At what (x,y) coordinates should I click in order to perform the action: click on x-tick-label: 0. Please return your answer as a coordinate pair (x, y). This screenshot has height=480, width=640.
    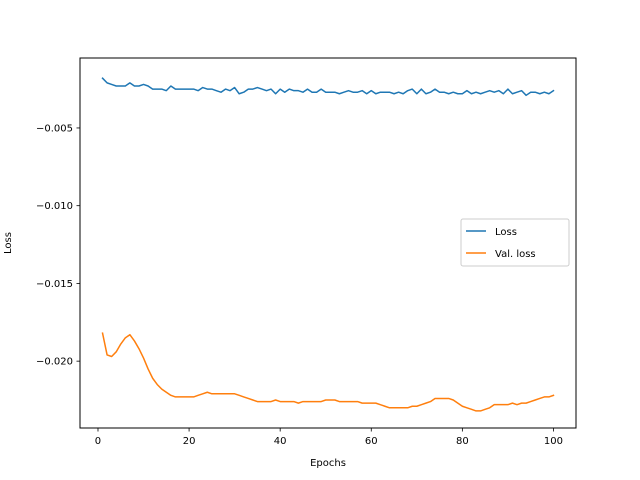
    Looking at the image, I should click on (98, 441).